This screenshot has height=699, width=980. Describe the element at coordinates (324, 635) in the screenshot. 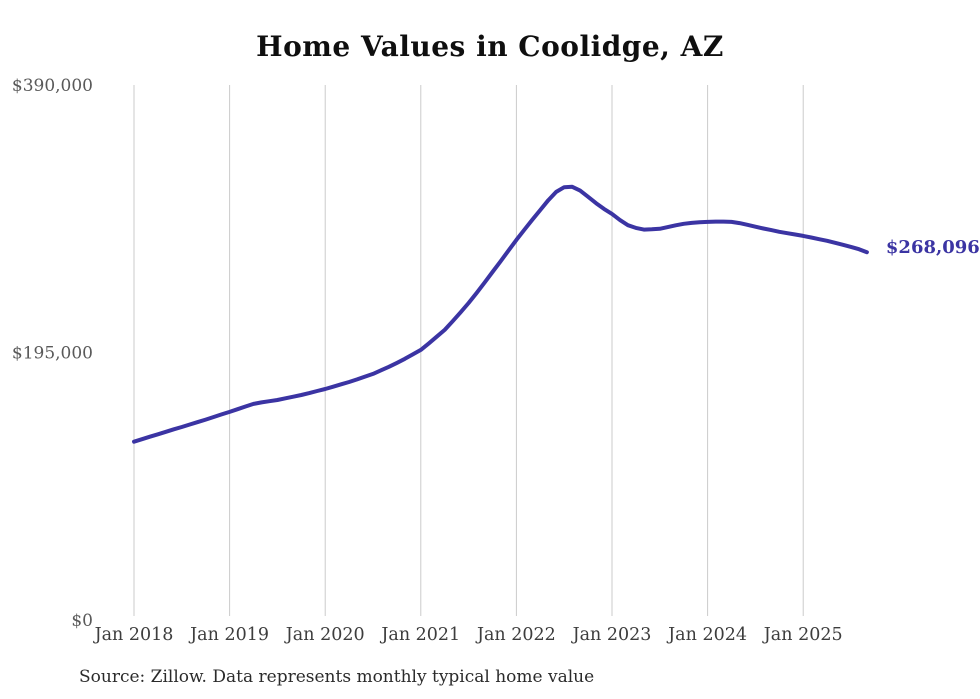

I see `x-tick-label-2020: Jan 2020` at that location.